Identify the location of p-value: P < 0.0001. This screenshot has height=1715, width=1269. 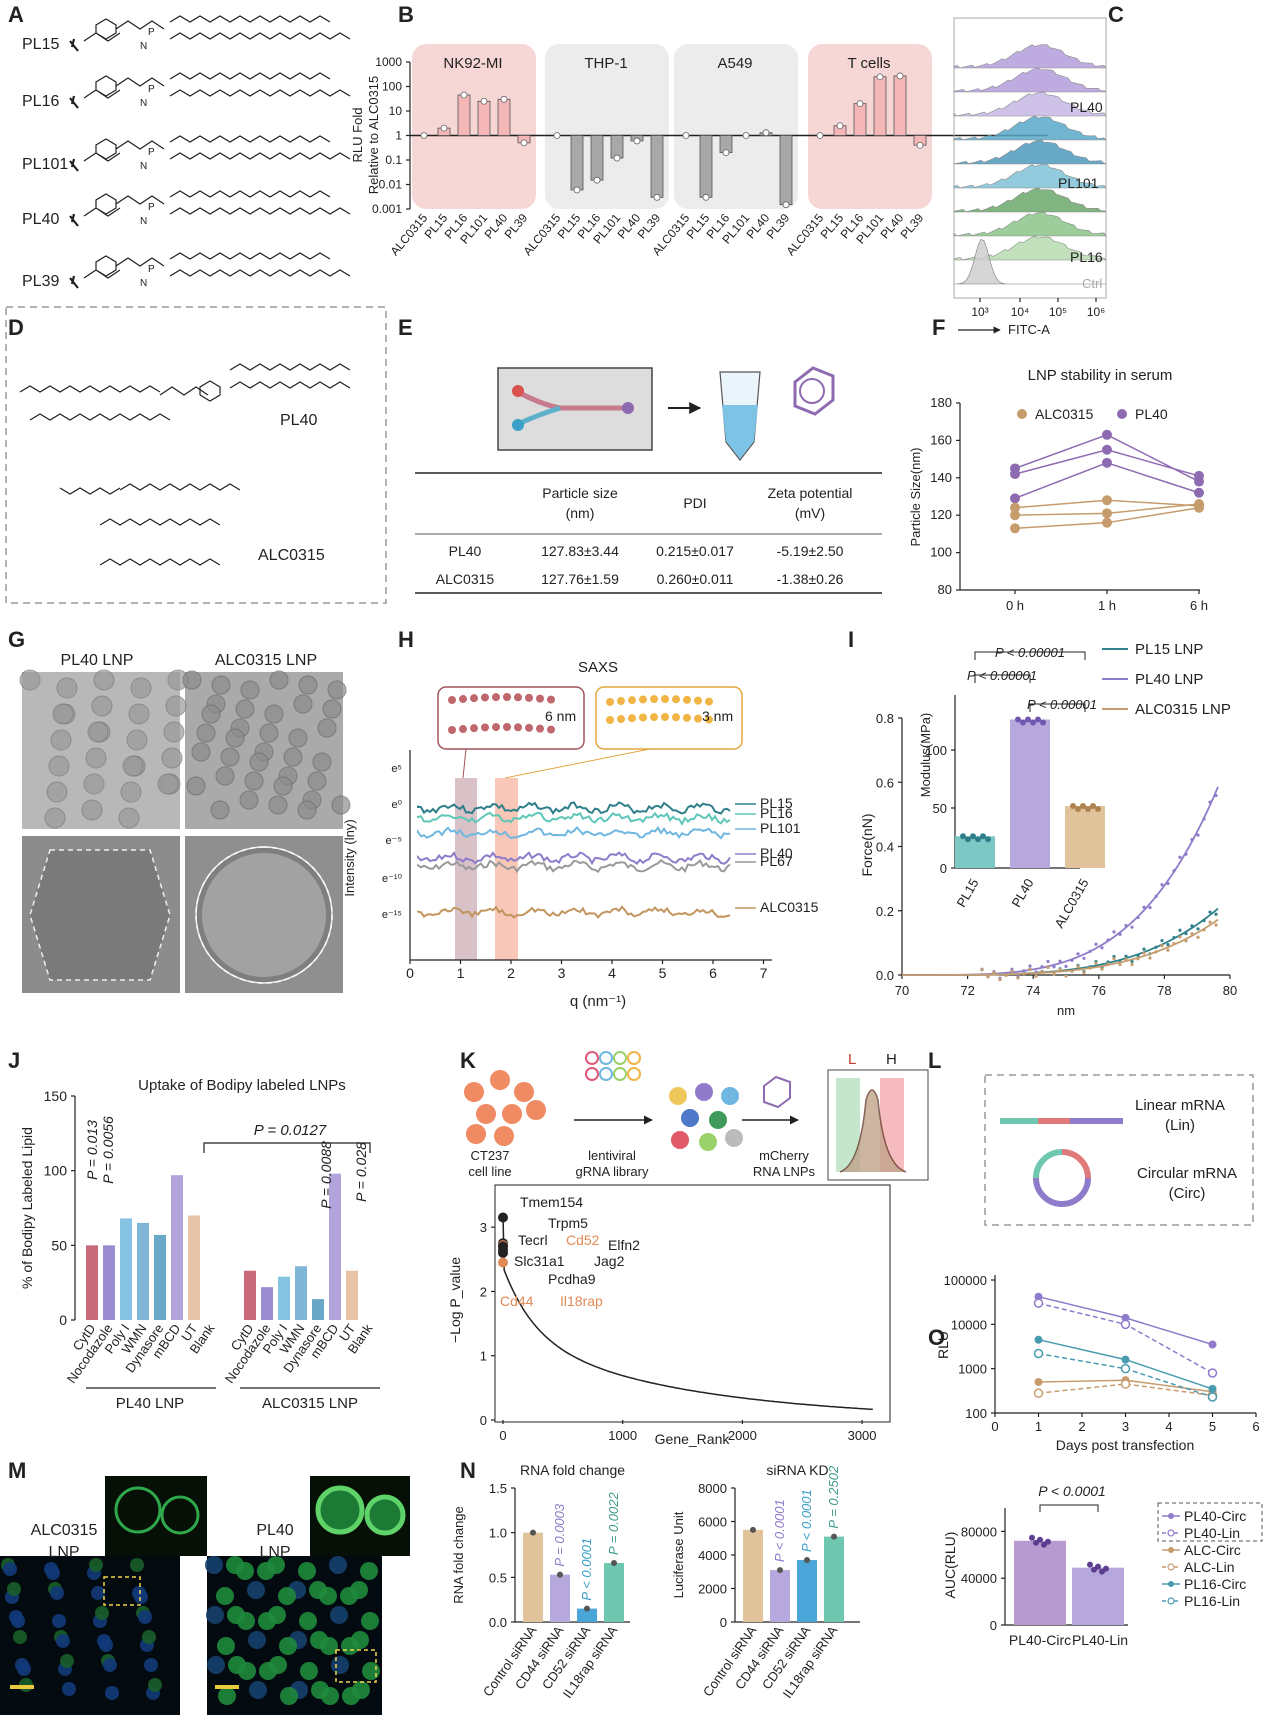
(806, 1520).